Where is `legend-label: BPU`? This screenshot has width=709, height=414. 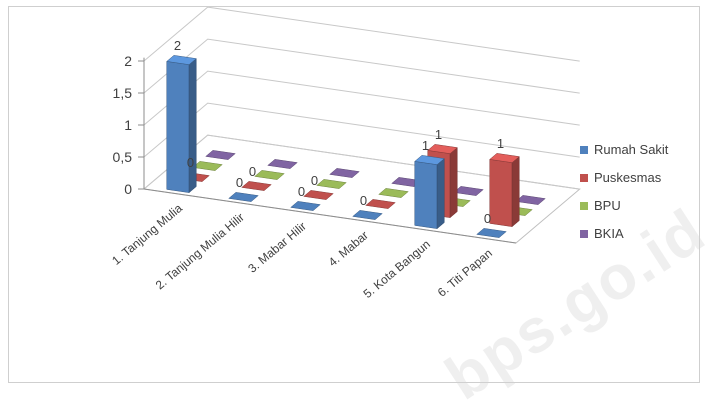 legend-label: BPU is located at coordinates (607, 205).